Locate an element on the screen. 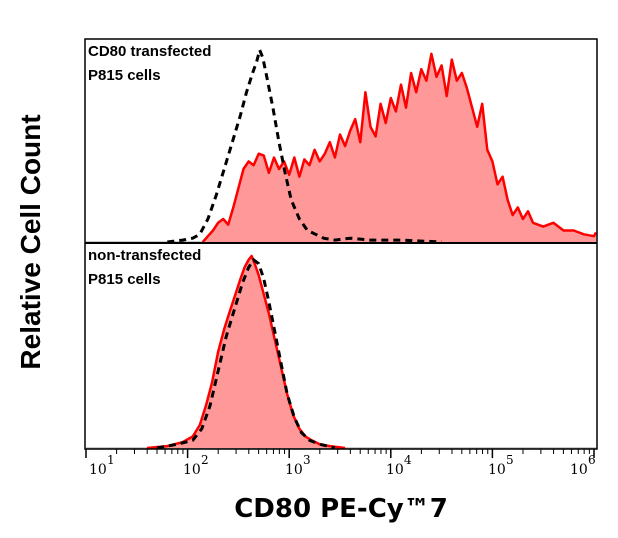 This screenshot has width=618, height=538. x-tick-label-2-base: 10 is located at coordinates (192, 470).